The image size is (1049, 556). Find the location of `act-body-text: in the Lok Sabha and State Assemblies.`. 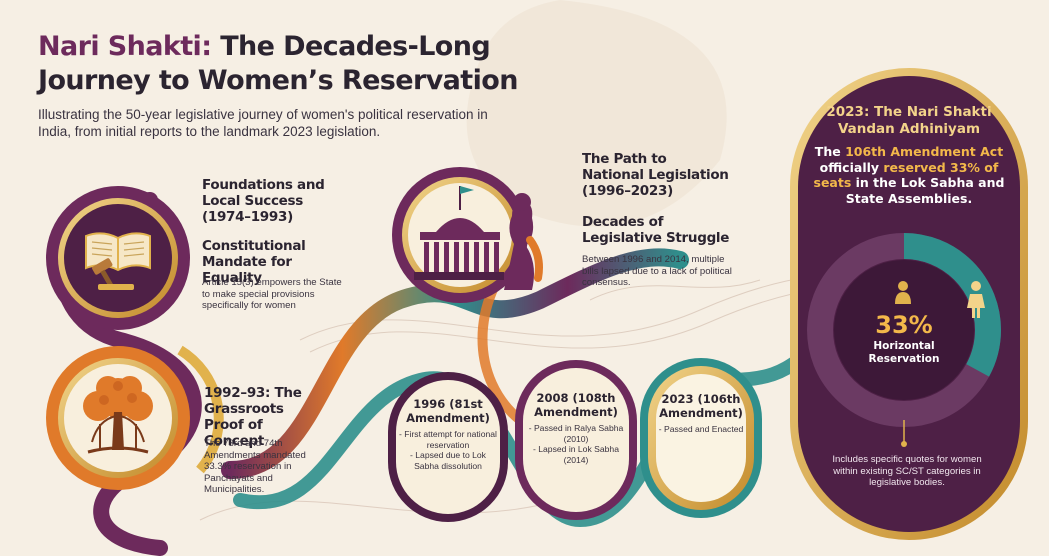

act-body-text: in the Lok Sabha and State Assemblies. is located at coordinates (925, 190).